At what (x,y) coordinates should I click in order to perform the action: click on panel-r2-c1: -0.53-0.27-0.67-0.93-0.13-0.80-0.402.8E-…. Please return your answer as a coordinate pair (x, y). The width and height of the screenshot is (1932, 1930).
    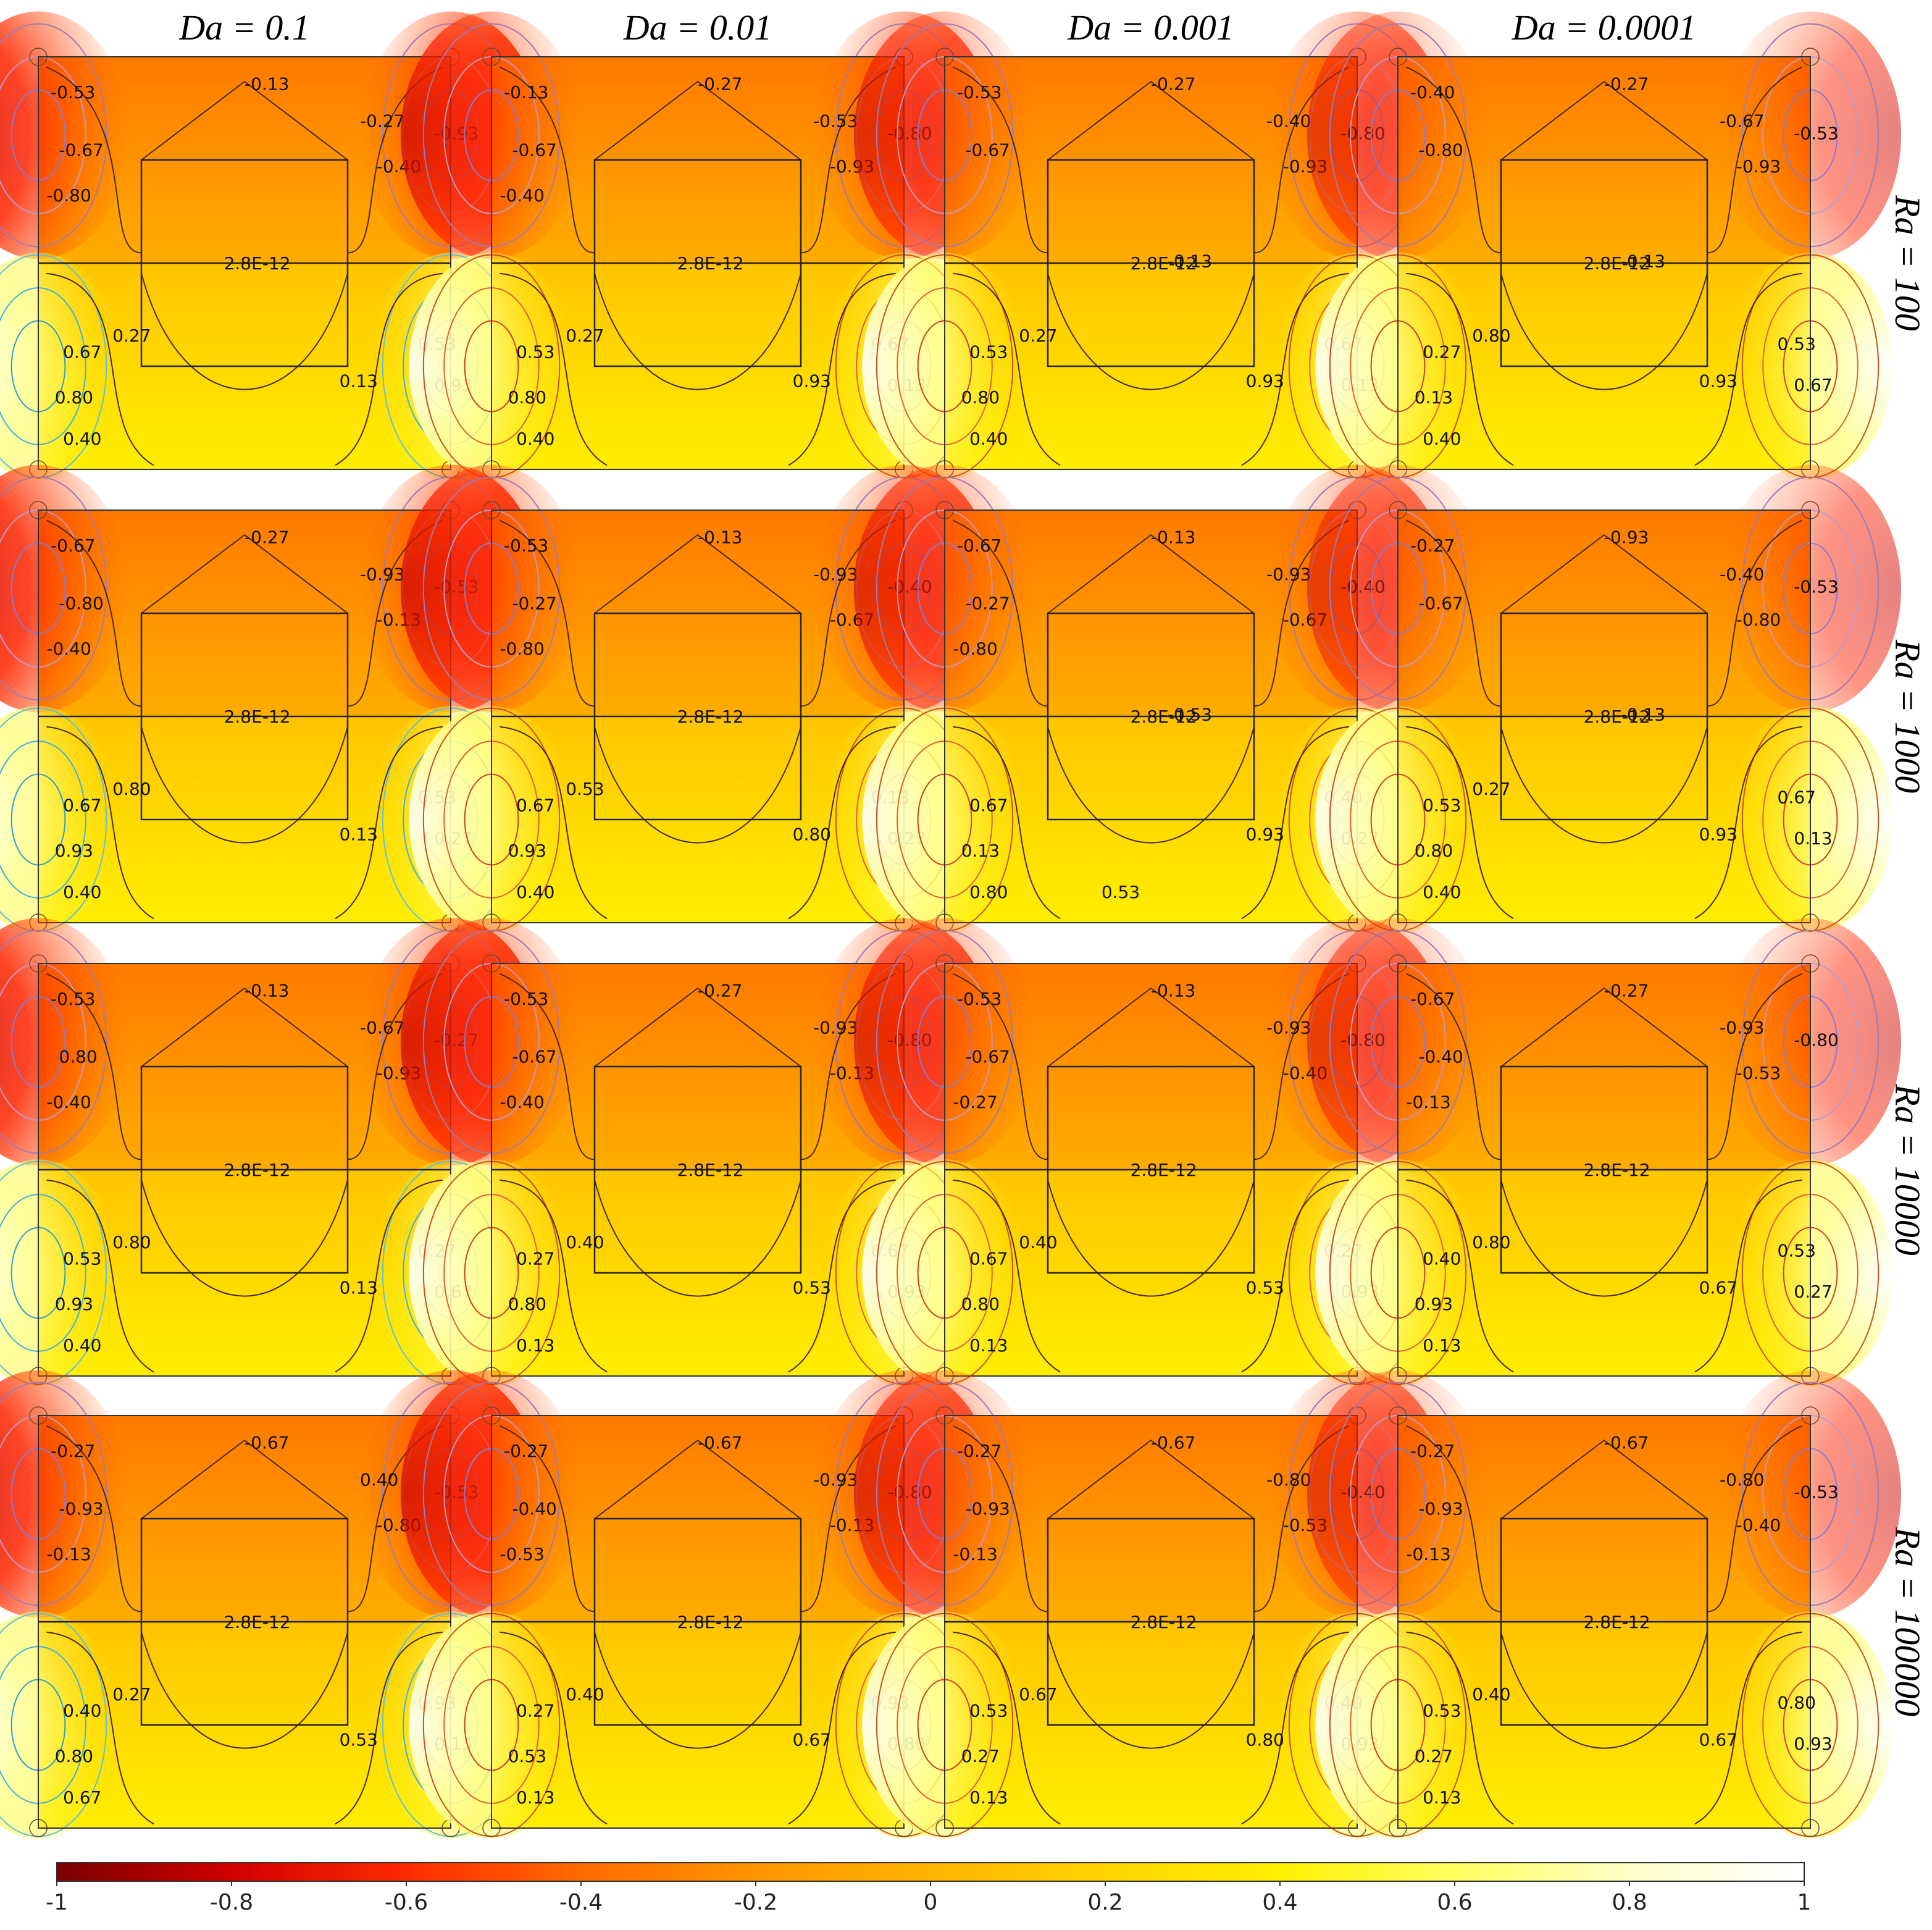
    Looking at the image, I should click on (698, 1152).